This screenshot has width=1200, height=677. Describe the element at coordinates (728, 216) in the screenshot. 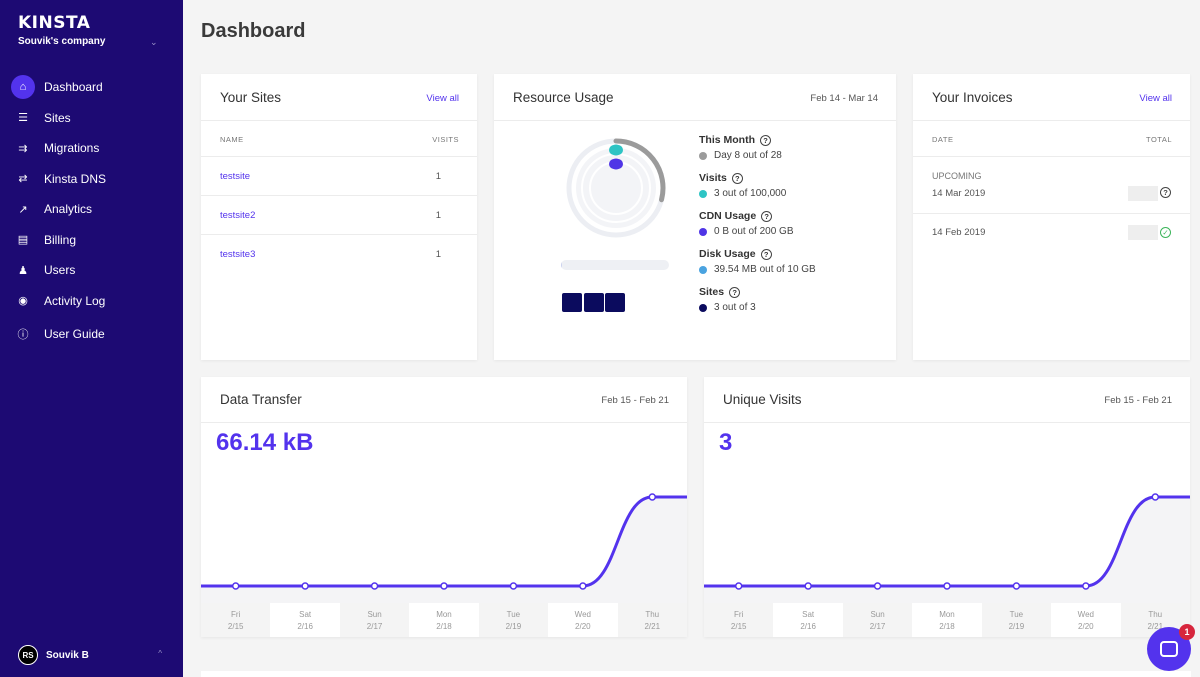

I see `usage-label: CDN Usage` at that location.